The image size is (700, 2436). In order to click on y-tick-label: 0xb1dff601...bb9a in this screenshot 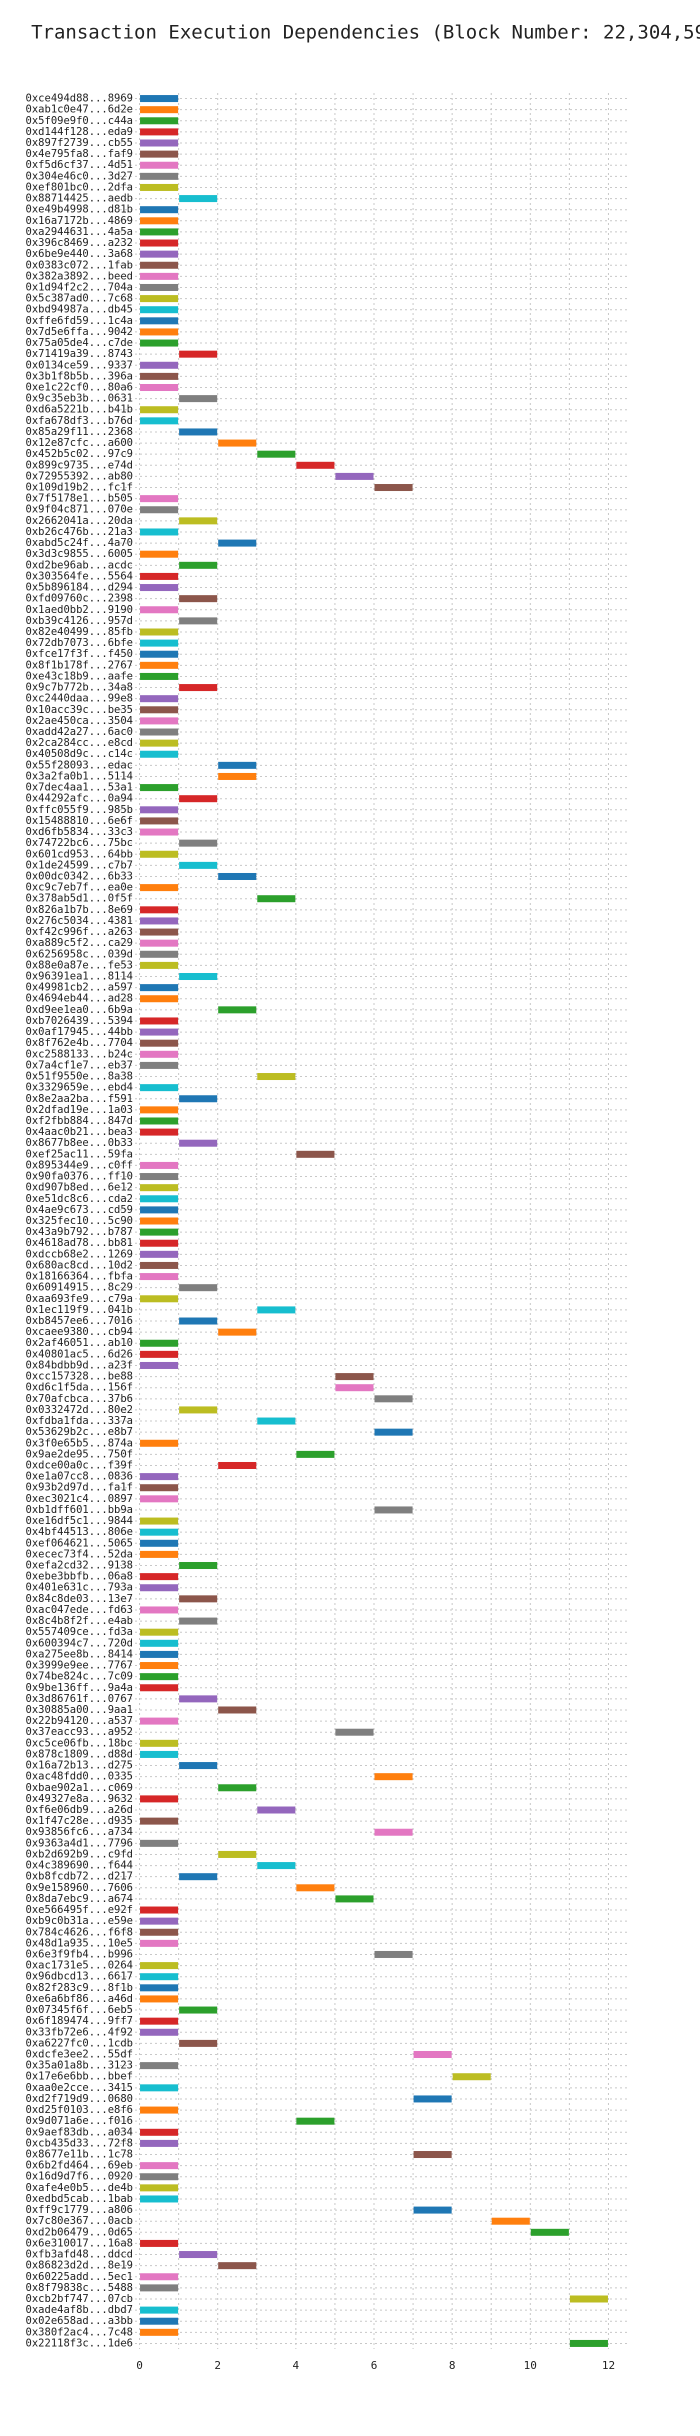, I will do `click(79, 1510)`.